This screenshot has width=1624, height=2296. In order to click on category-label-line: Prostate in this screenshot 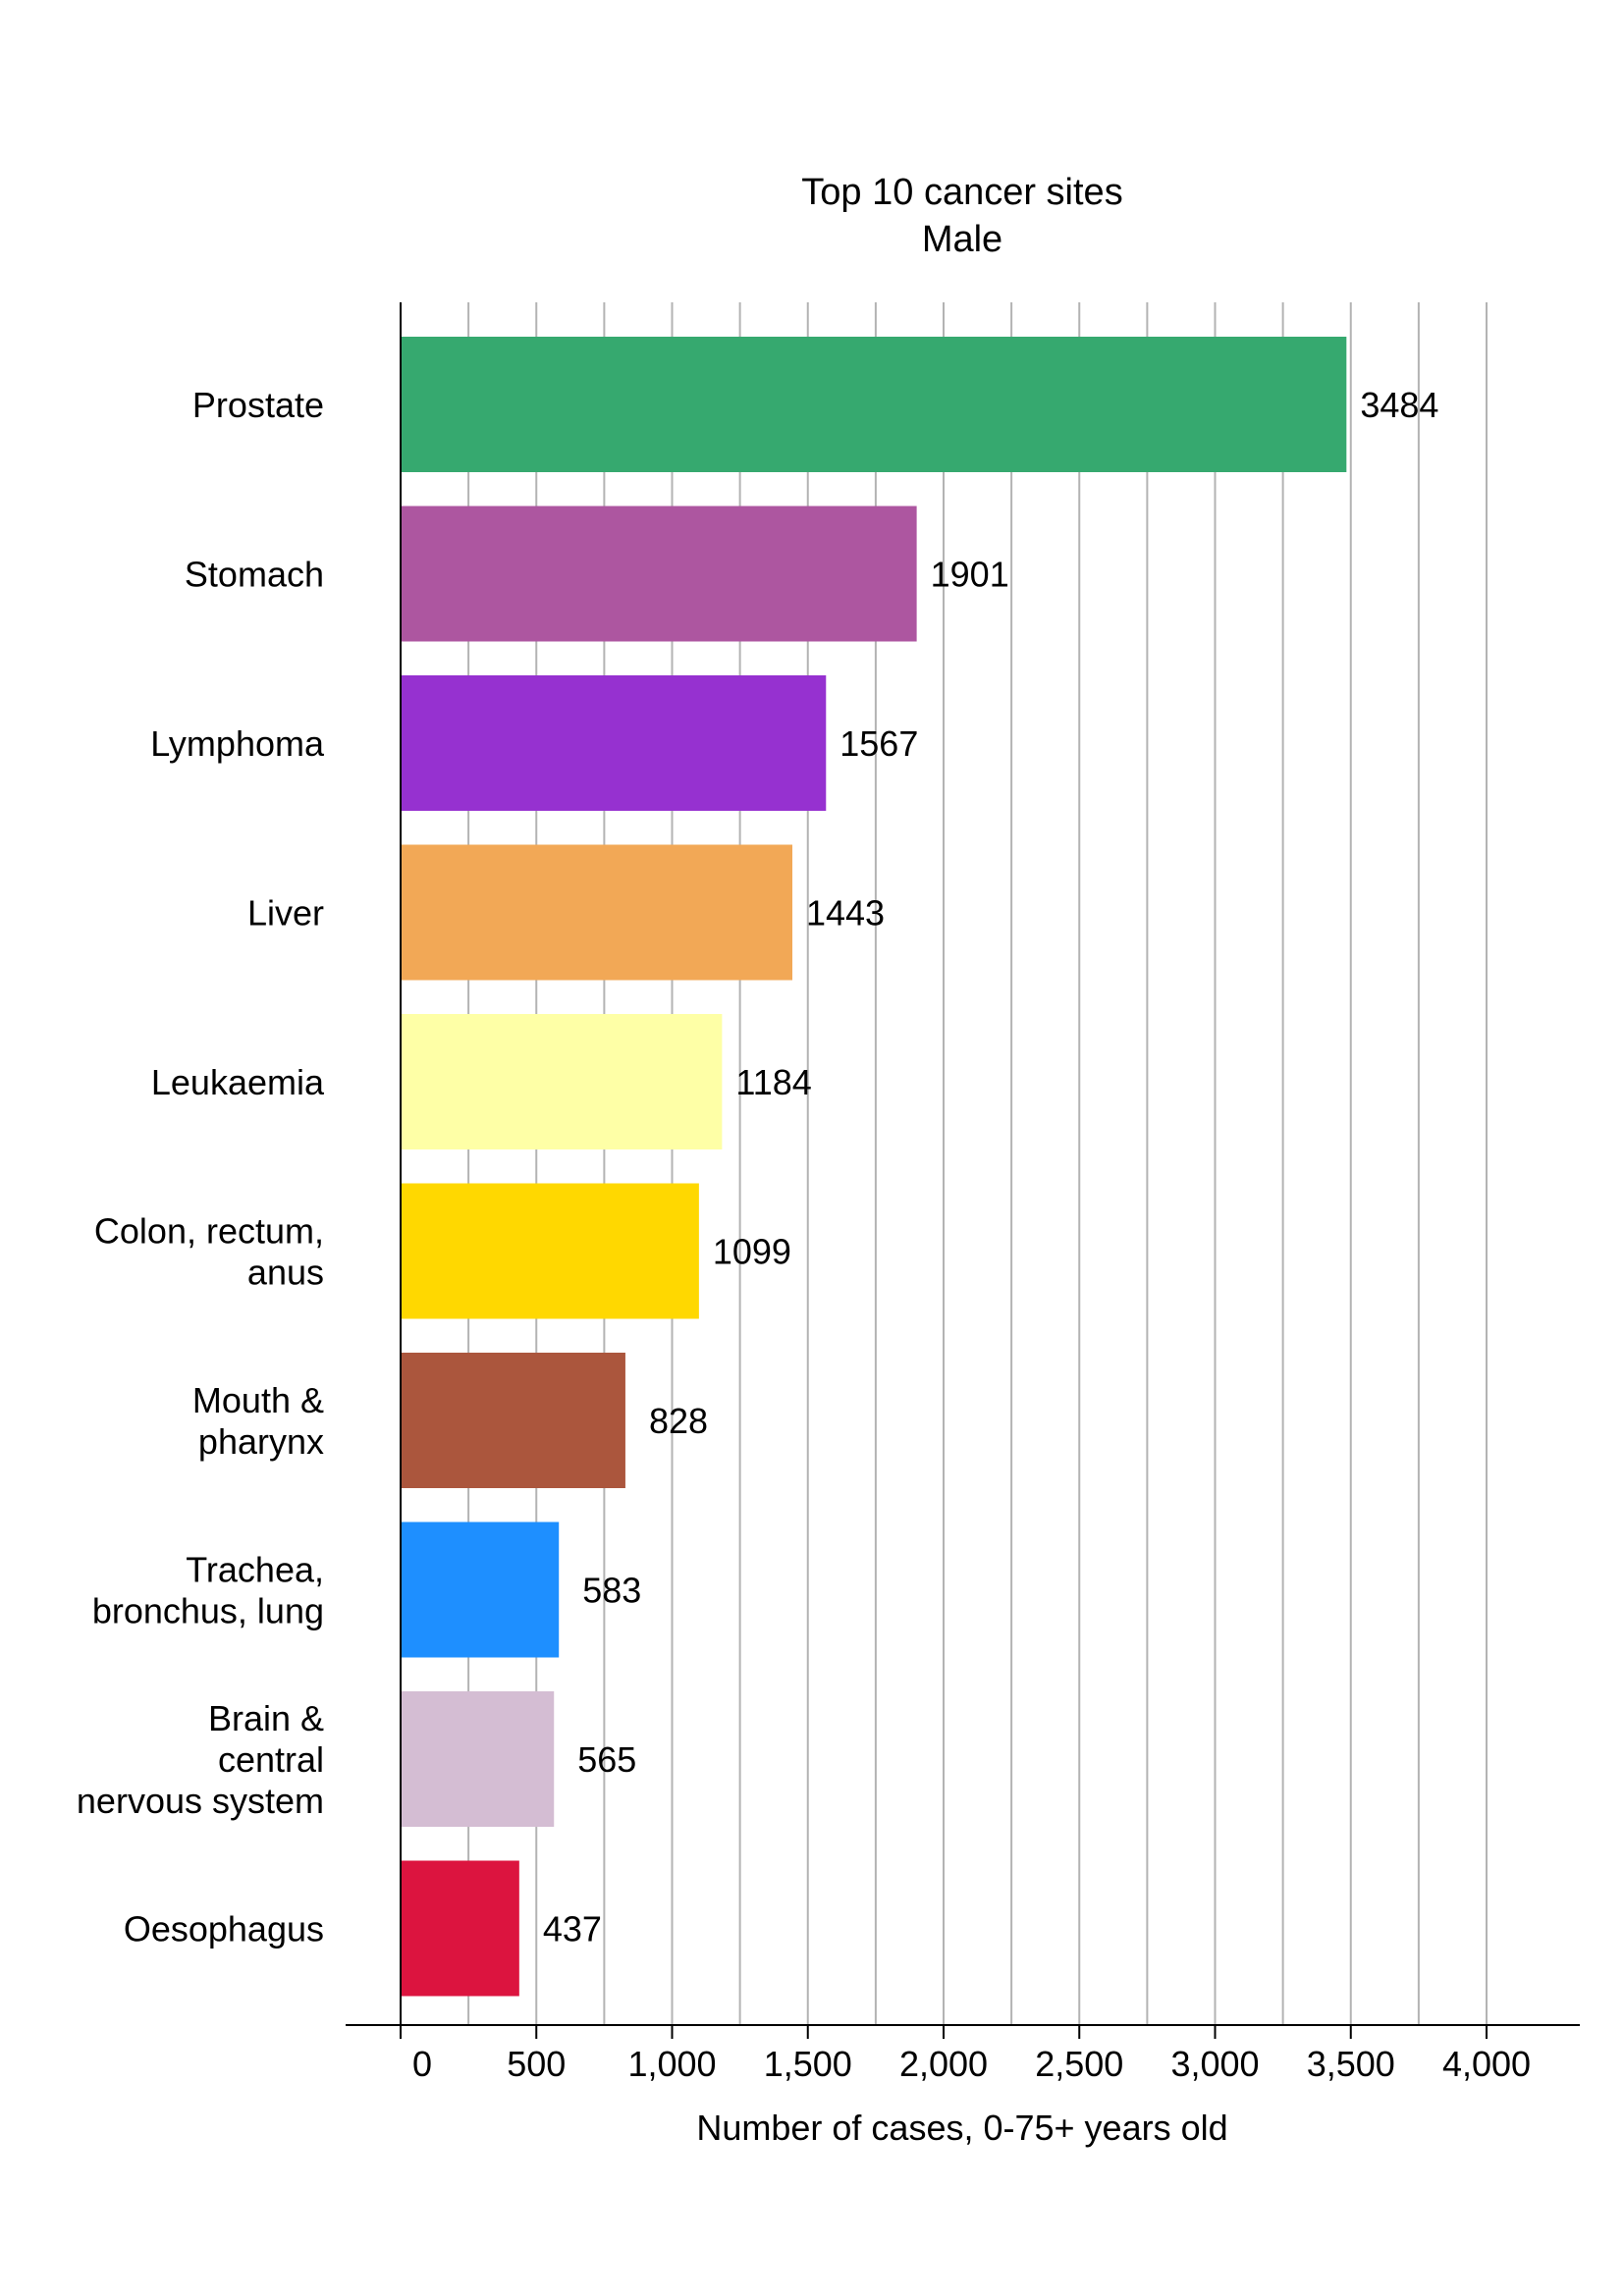, I will do `click(258, 405)`.